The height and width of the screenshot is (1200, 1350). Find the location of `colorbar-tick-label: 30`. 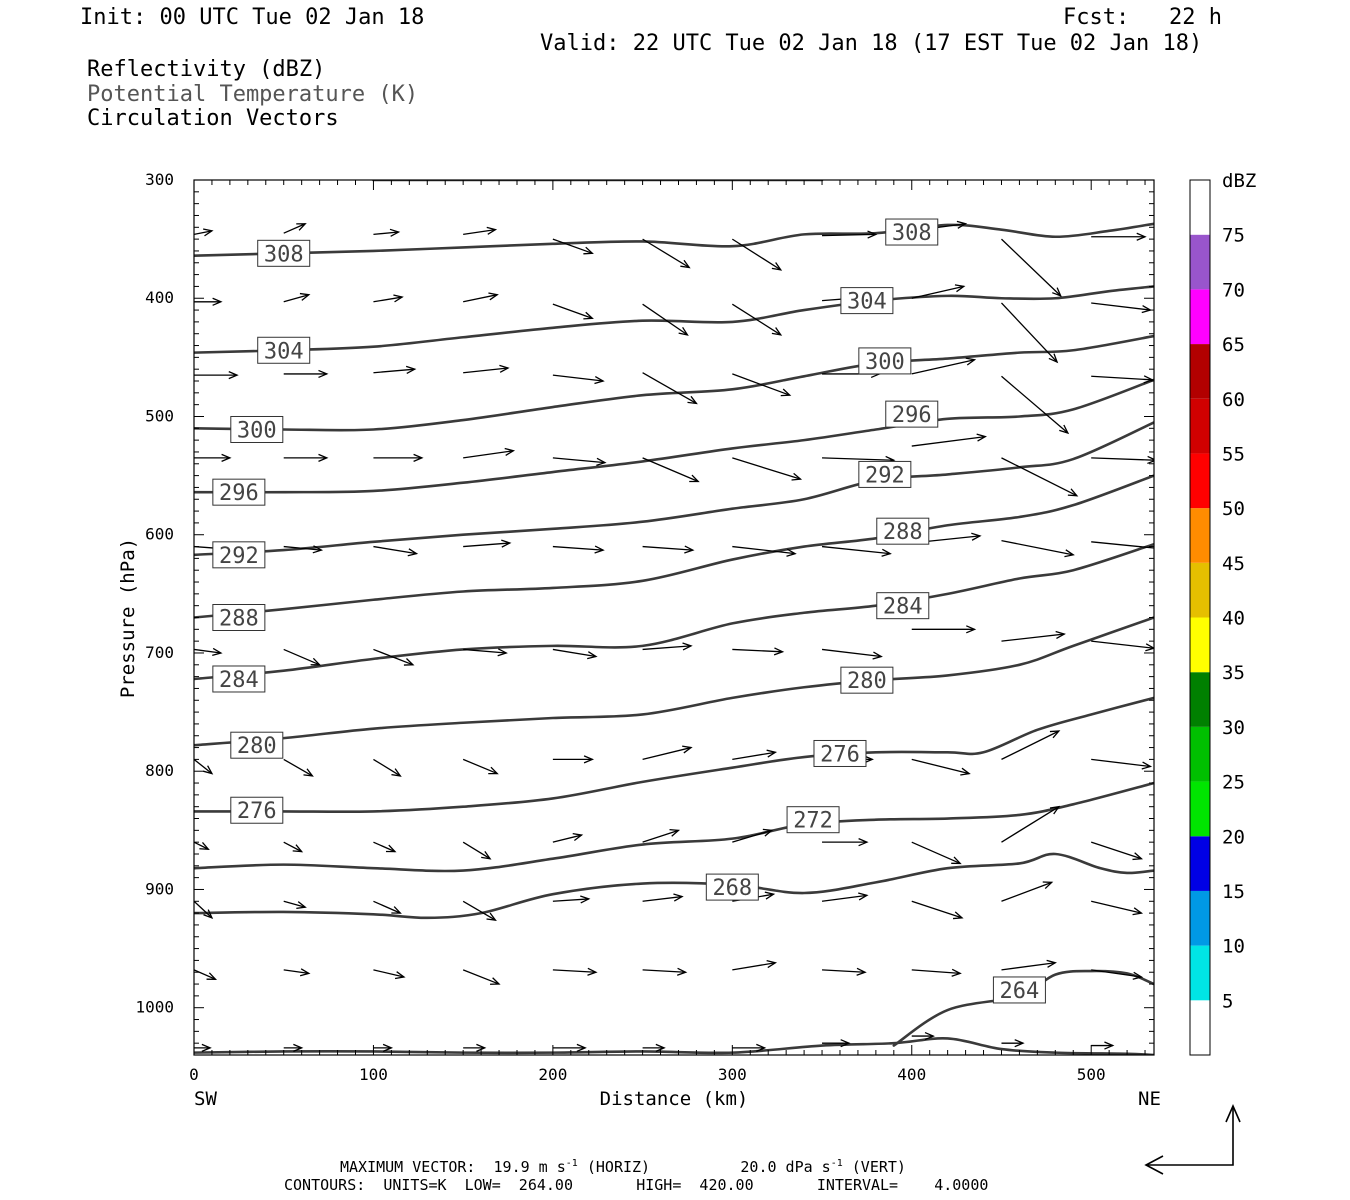

colorbar-tick-label: 30 is located at coordinates (1233, 728).